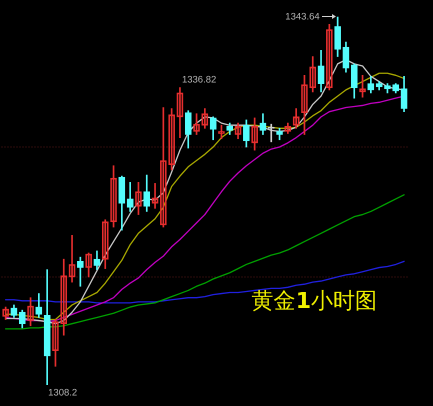  What do you see at coordinates (302, 16) in the screenshot?
I see `annotation: 1343.64` at bounding box center [302, 16].